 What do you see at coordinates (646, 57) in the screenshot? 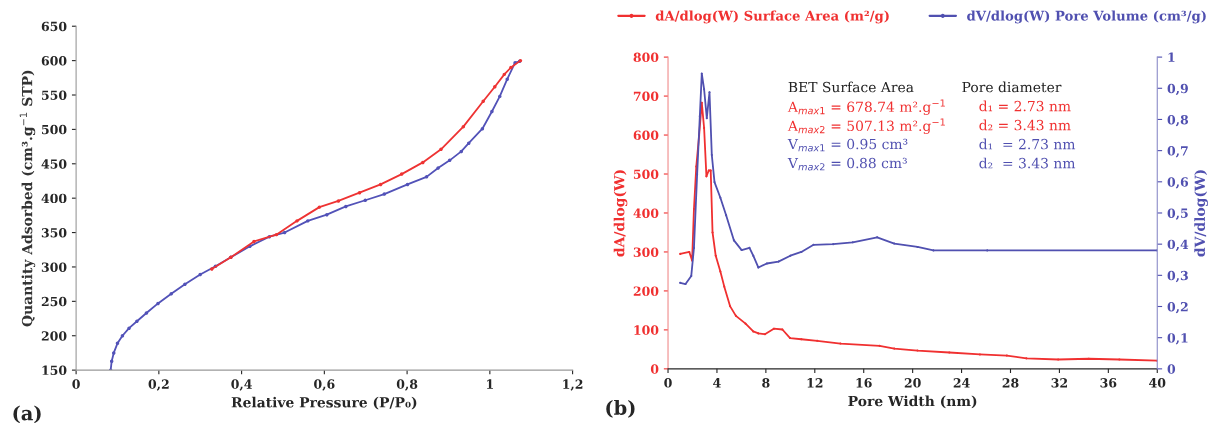
I see `y-tick-label: 800` at bounding box center [646, 57].